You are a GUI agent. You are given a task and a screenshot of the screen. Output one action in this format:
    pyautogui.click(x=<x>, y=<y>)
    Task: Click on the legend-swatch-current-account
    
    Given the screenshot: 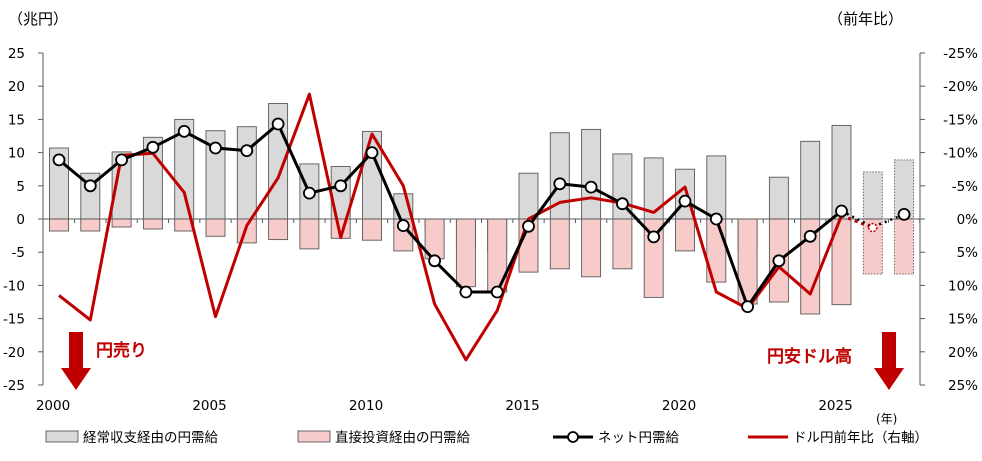 What is the action you would take?
    pyautogui.click(x=62, y=436)
    